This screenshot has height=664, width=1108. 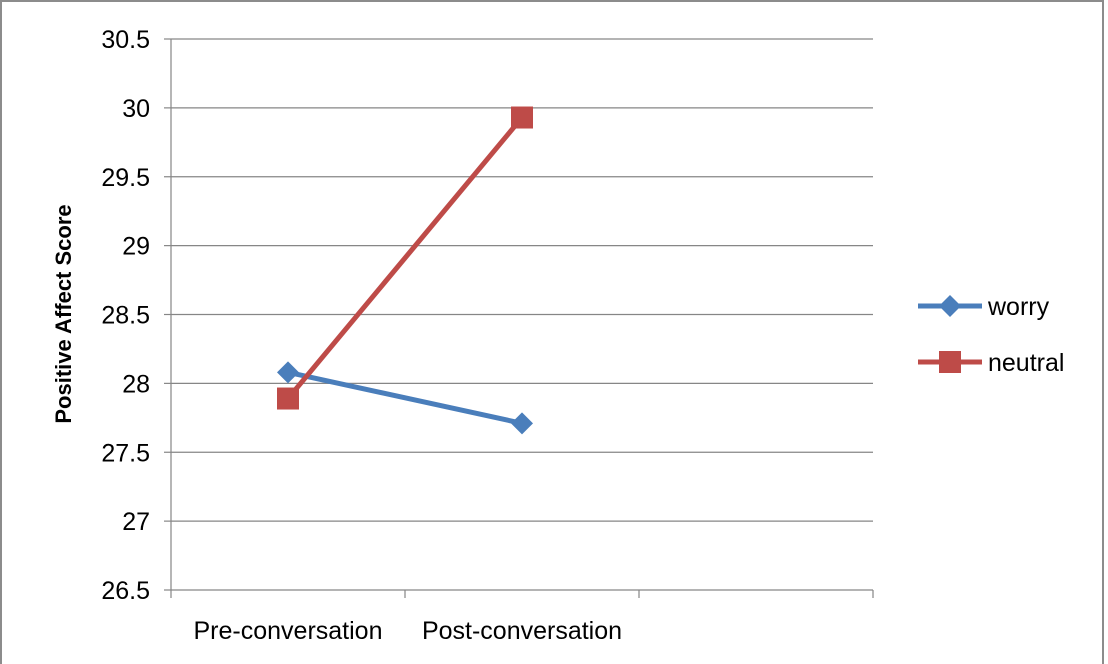 I want to click on series-neutral, so click(x=405, y=258).